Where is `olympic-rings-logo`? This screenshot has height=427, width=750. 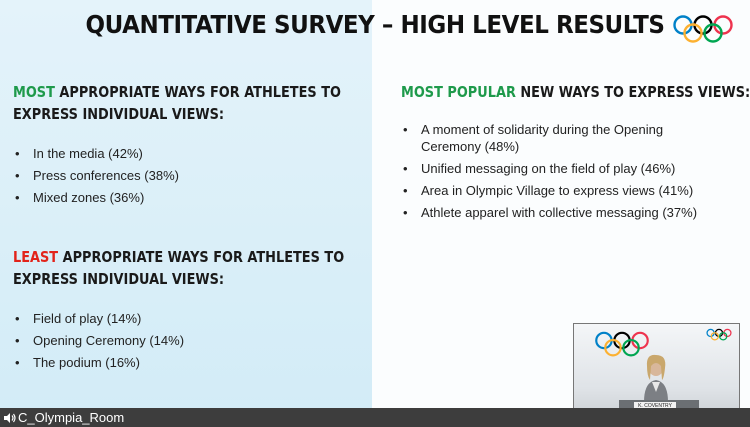 olympic-rings-logo is located at coordinates (703, 29).